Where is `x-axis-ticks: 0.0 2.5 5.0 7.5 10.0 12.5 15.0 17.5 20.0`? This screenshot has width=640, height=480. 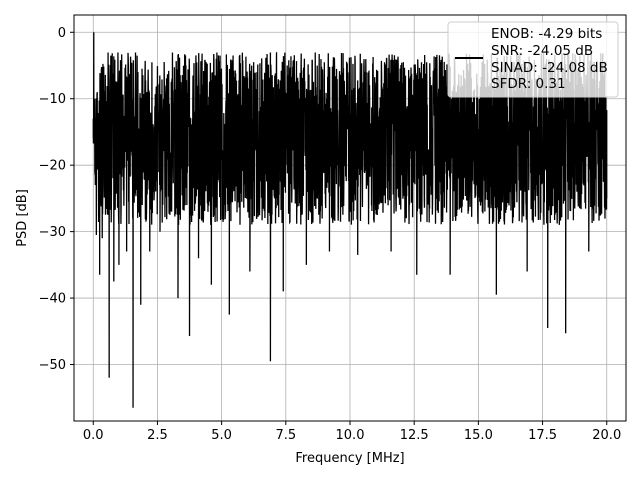 x-axis-ticks: 0.0 2.5 5.0 7.5 10.0 12.5 15.0 17.5 20.0 is located at coordinates (352, 432).